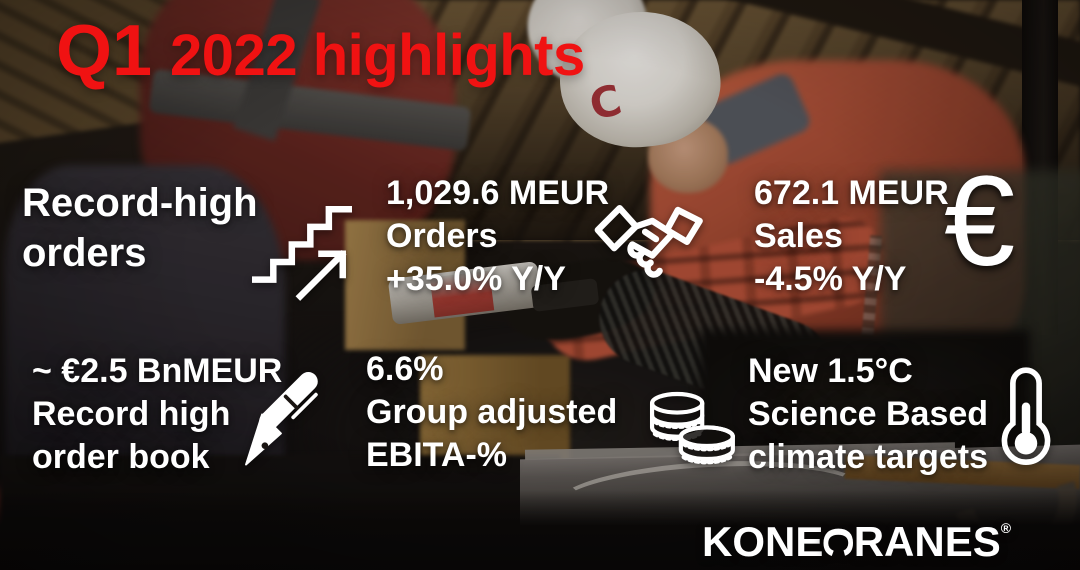  Describe the element at coordinates (980, 221) in the screenshot. I see `euro-sign-icon: €` at that location.